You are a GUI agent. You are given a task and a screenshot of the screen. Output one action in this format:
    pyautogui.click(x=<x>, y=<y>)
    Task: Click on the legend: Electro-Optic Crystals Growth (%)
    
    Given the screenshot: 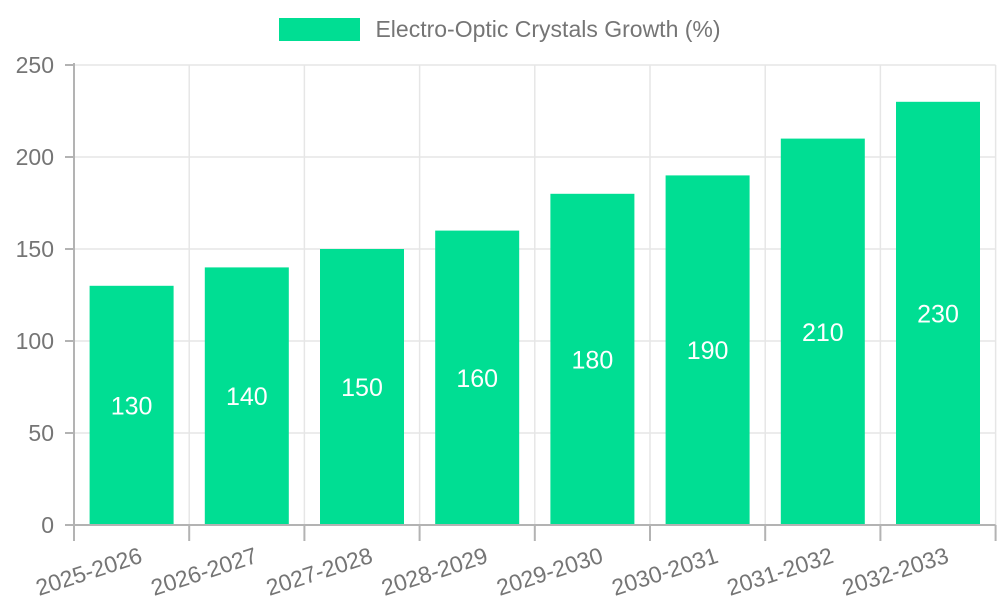 What is the action you would take?
    pyautogui.click(x=500, y=29)
    